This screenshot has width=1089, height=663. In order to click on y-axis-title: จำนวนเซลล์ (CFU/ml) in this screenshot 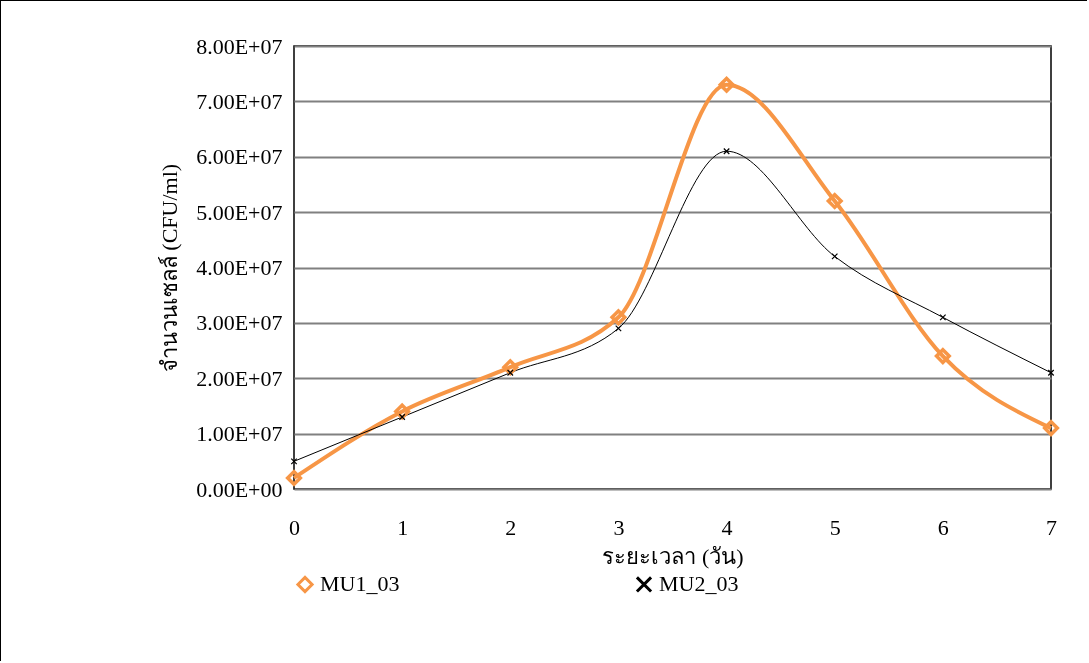, I will do `click(170, 268)`.